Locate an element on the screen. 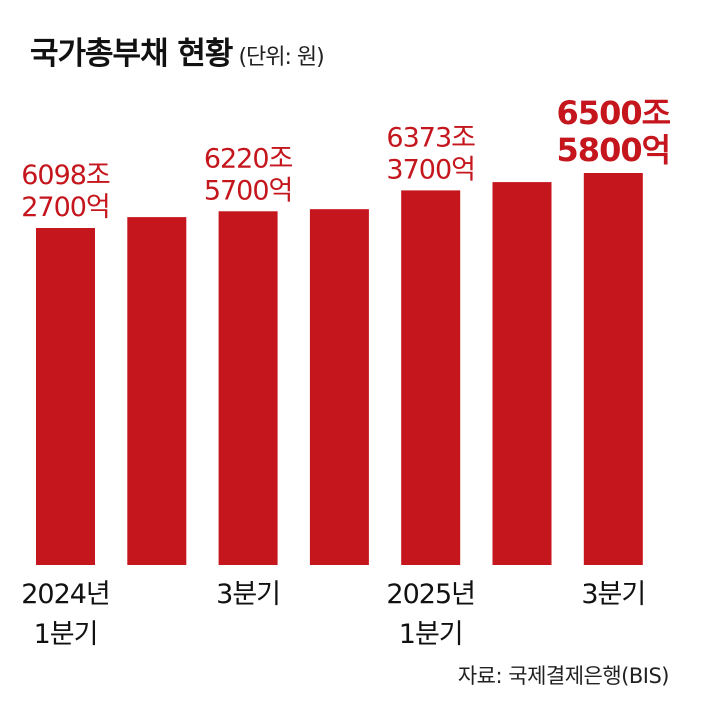 Image resolution: width=701 pixels, height=712 pixels. x-tick-label: 2025년 is located at coordinates (430, 594).